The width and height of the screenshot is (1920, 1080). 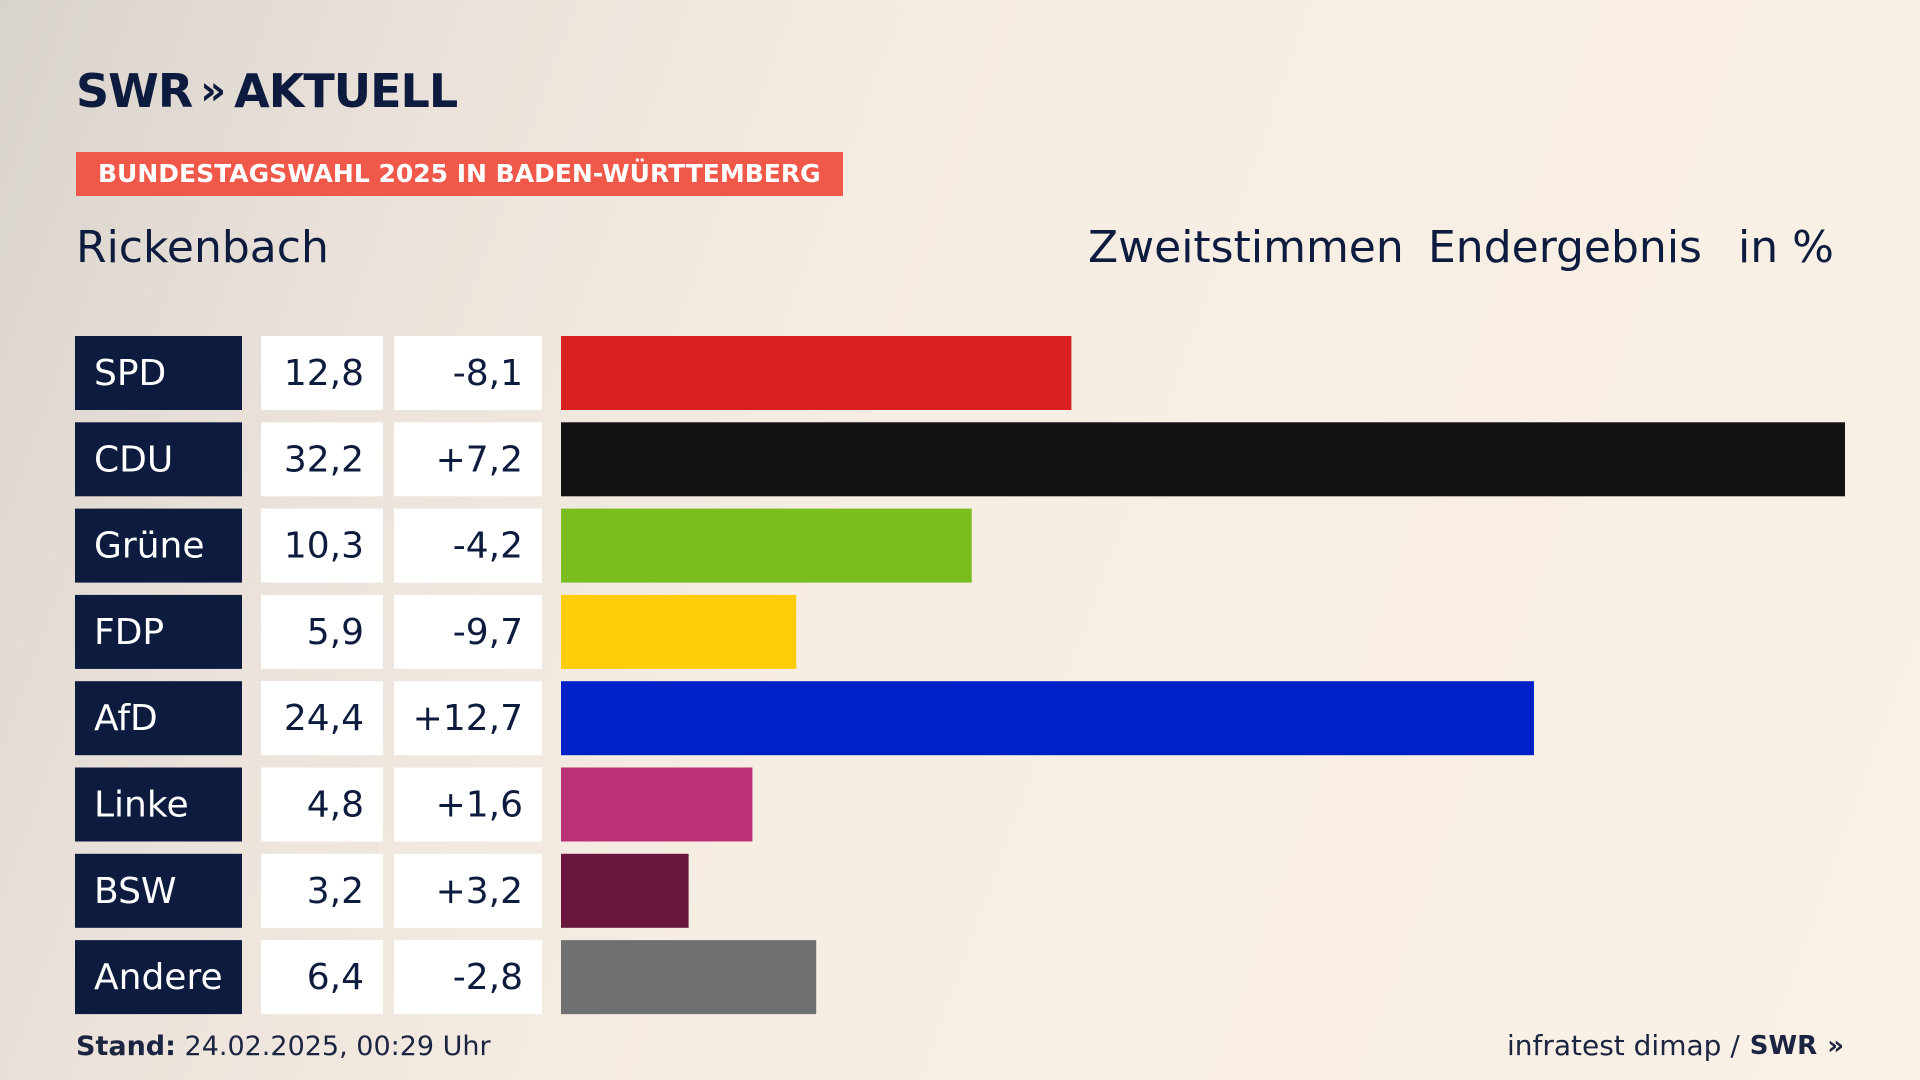 What do you see at coordinates (1783, 1046) in the screenshot?
I see `swr-footer-logo: SWR` at bounding box center [1783, 1046].